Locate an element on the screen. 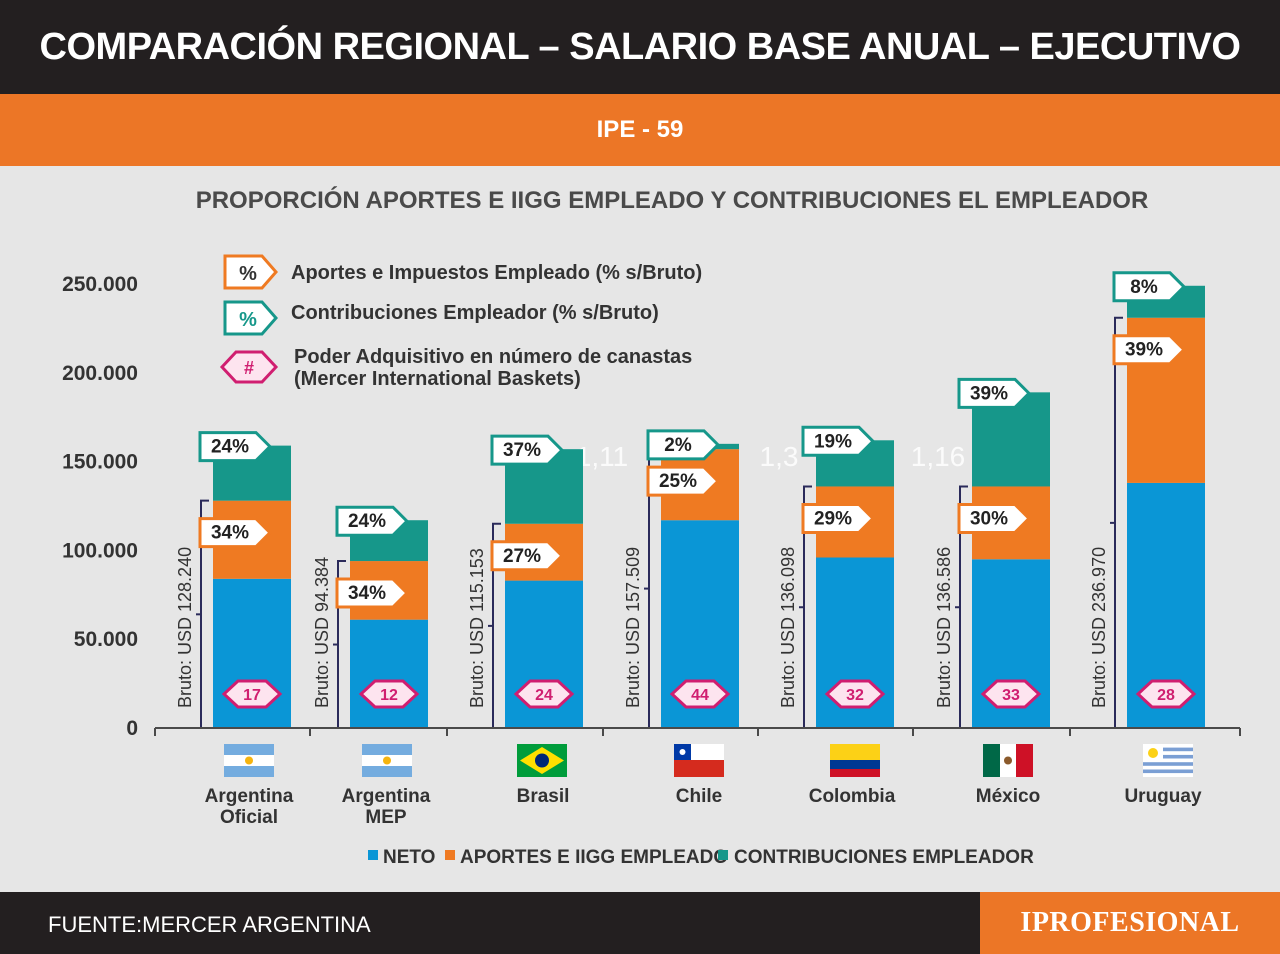 The width and height of the screenshot is (1280, 954). aportes-pct-label: 30% is located at coordinates (989, 518).